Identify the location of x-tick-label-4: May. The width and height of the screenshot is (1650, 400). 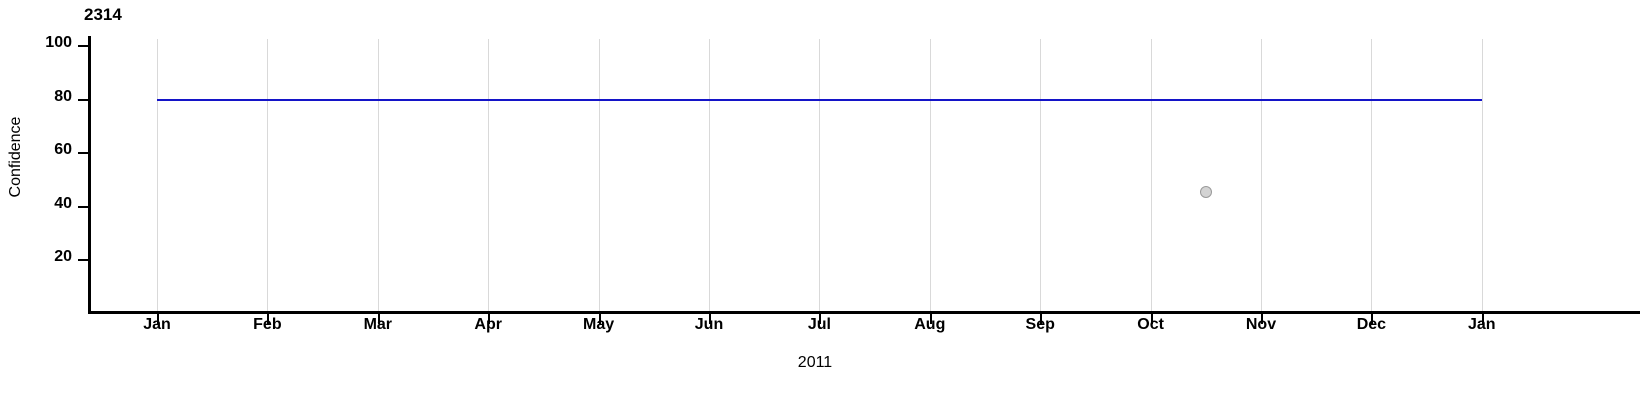
(599, 324).